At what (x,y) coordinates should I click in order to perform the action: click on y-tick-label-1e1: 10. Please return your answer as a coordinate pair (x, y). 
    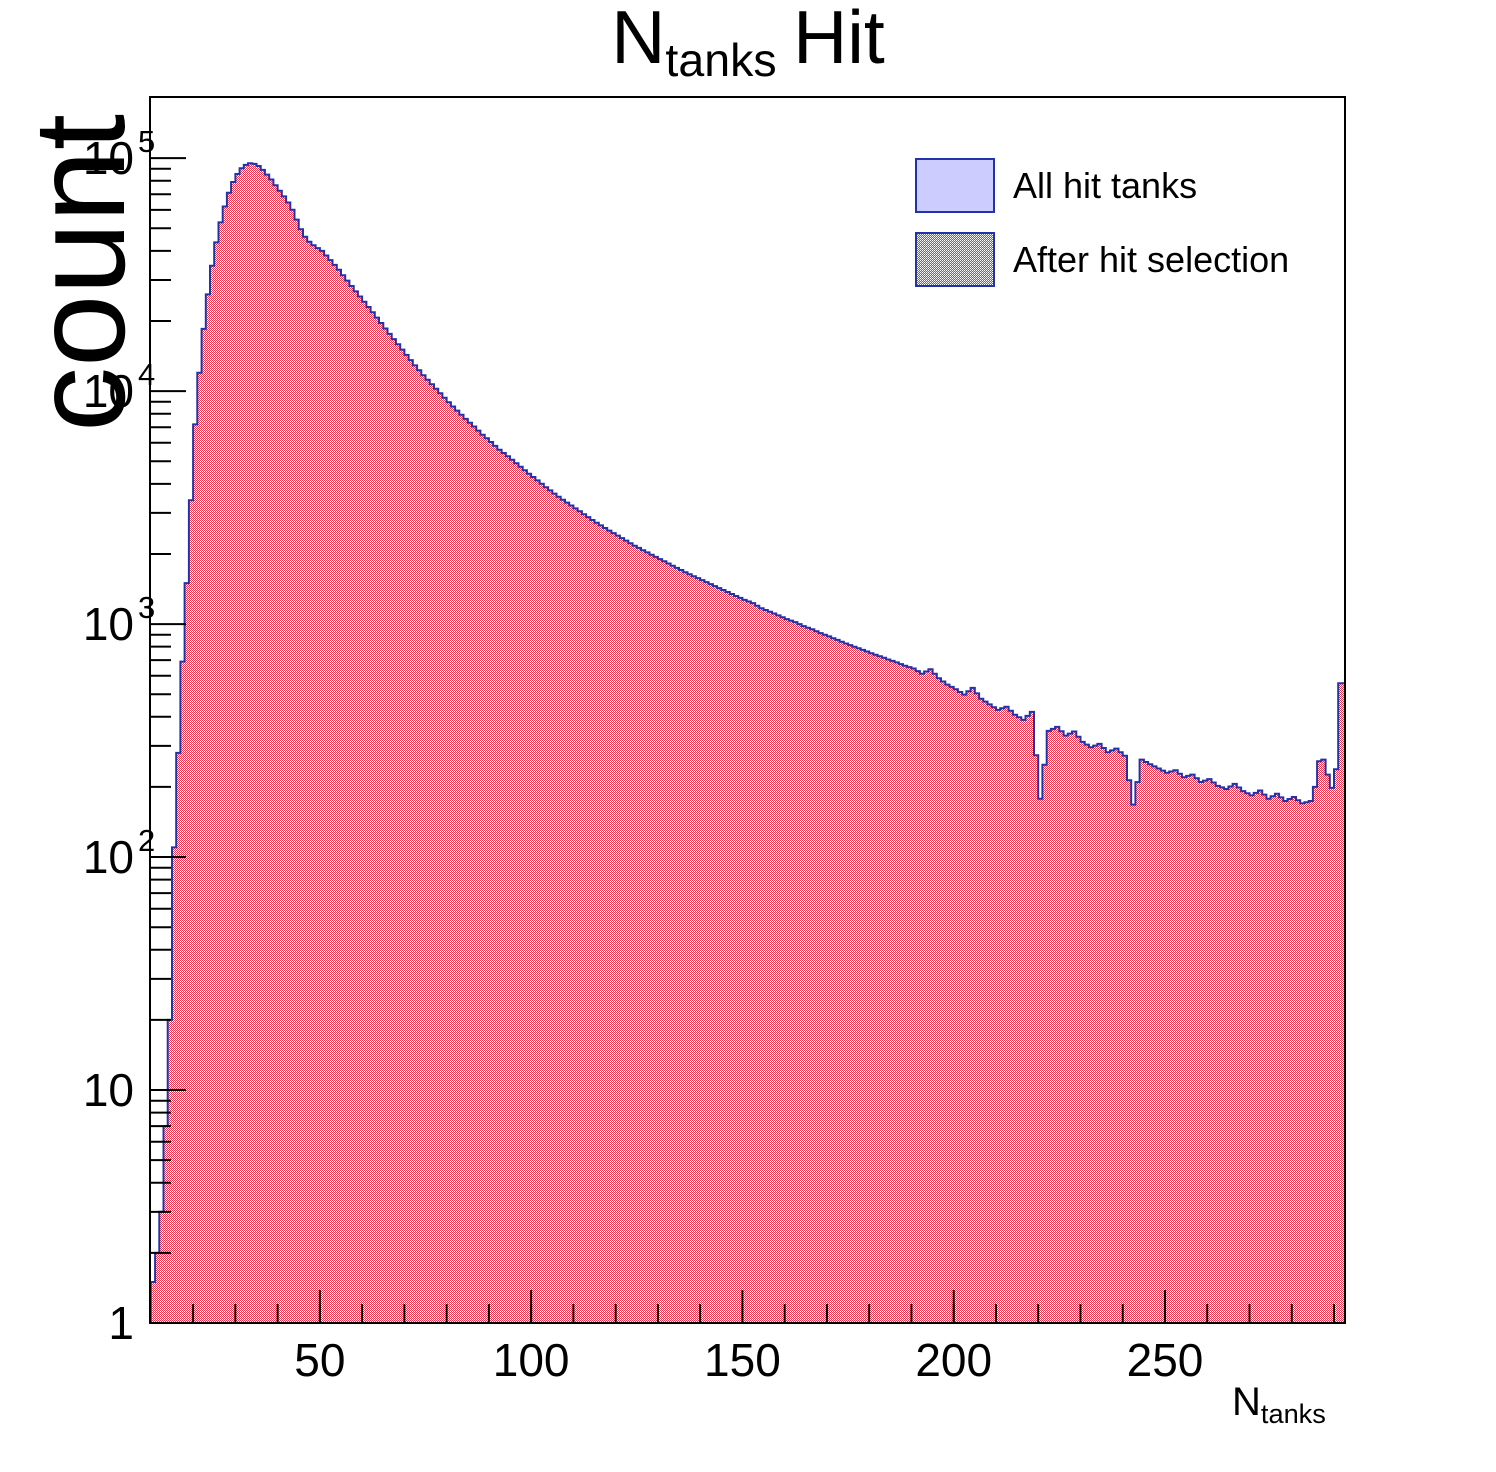
    Looking at the image, I should click on (108, 1090).